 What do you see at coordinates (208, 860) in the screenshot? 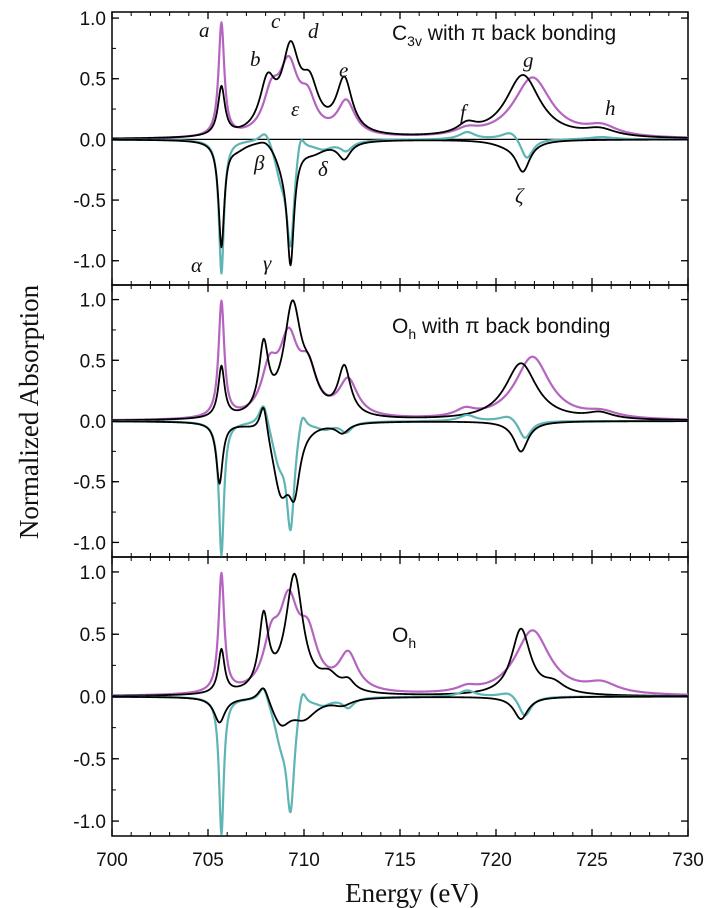
I see `x-tick-label: 705` at bounding box center [208, 860].